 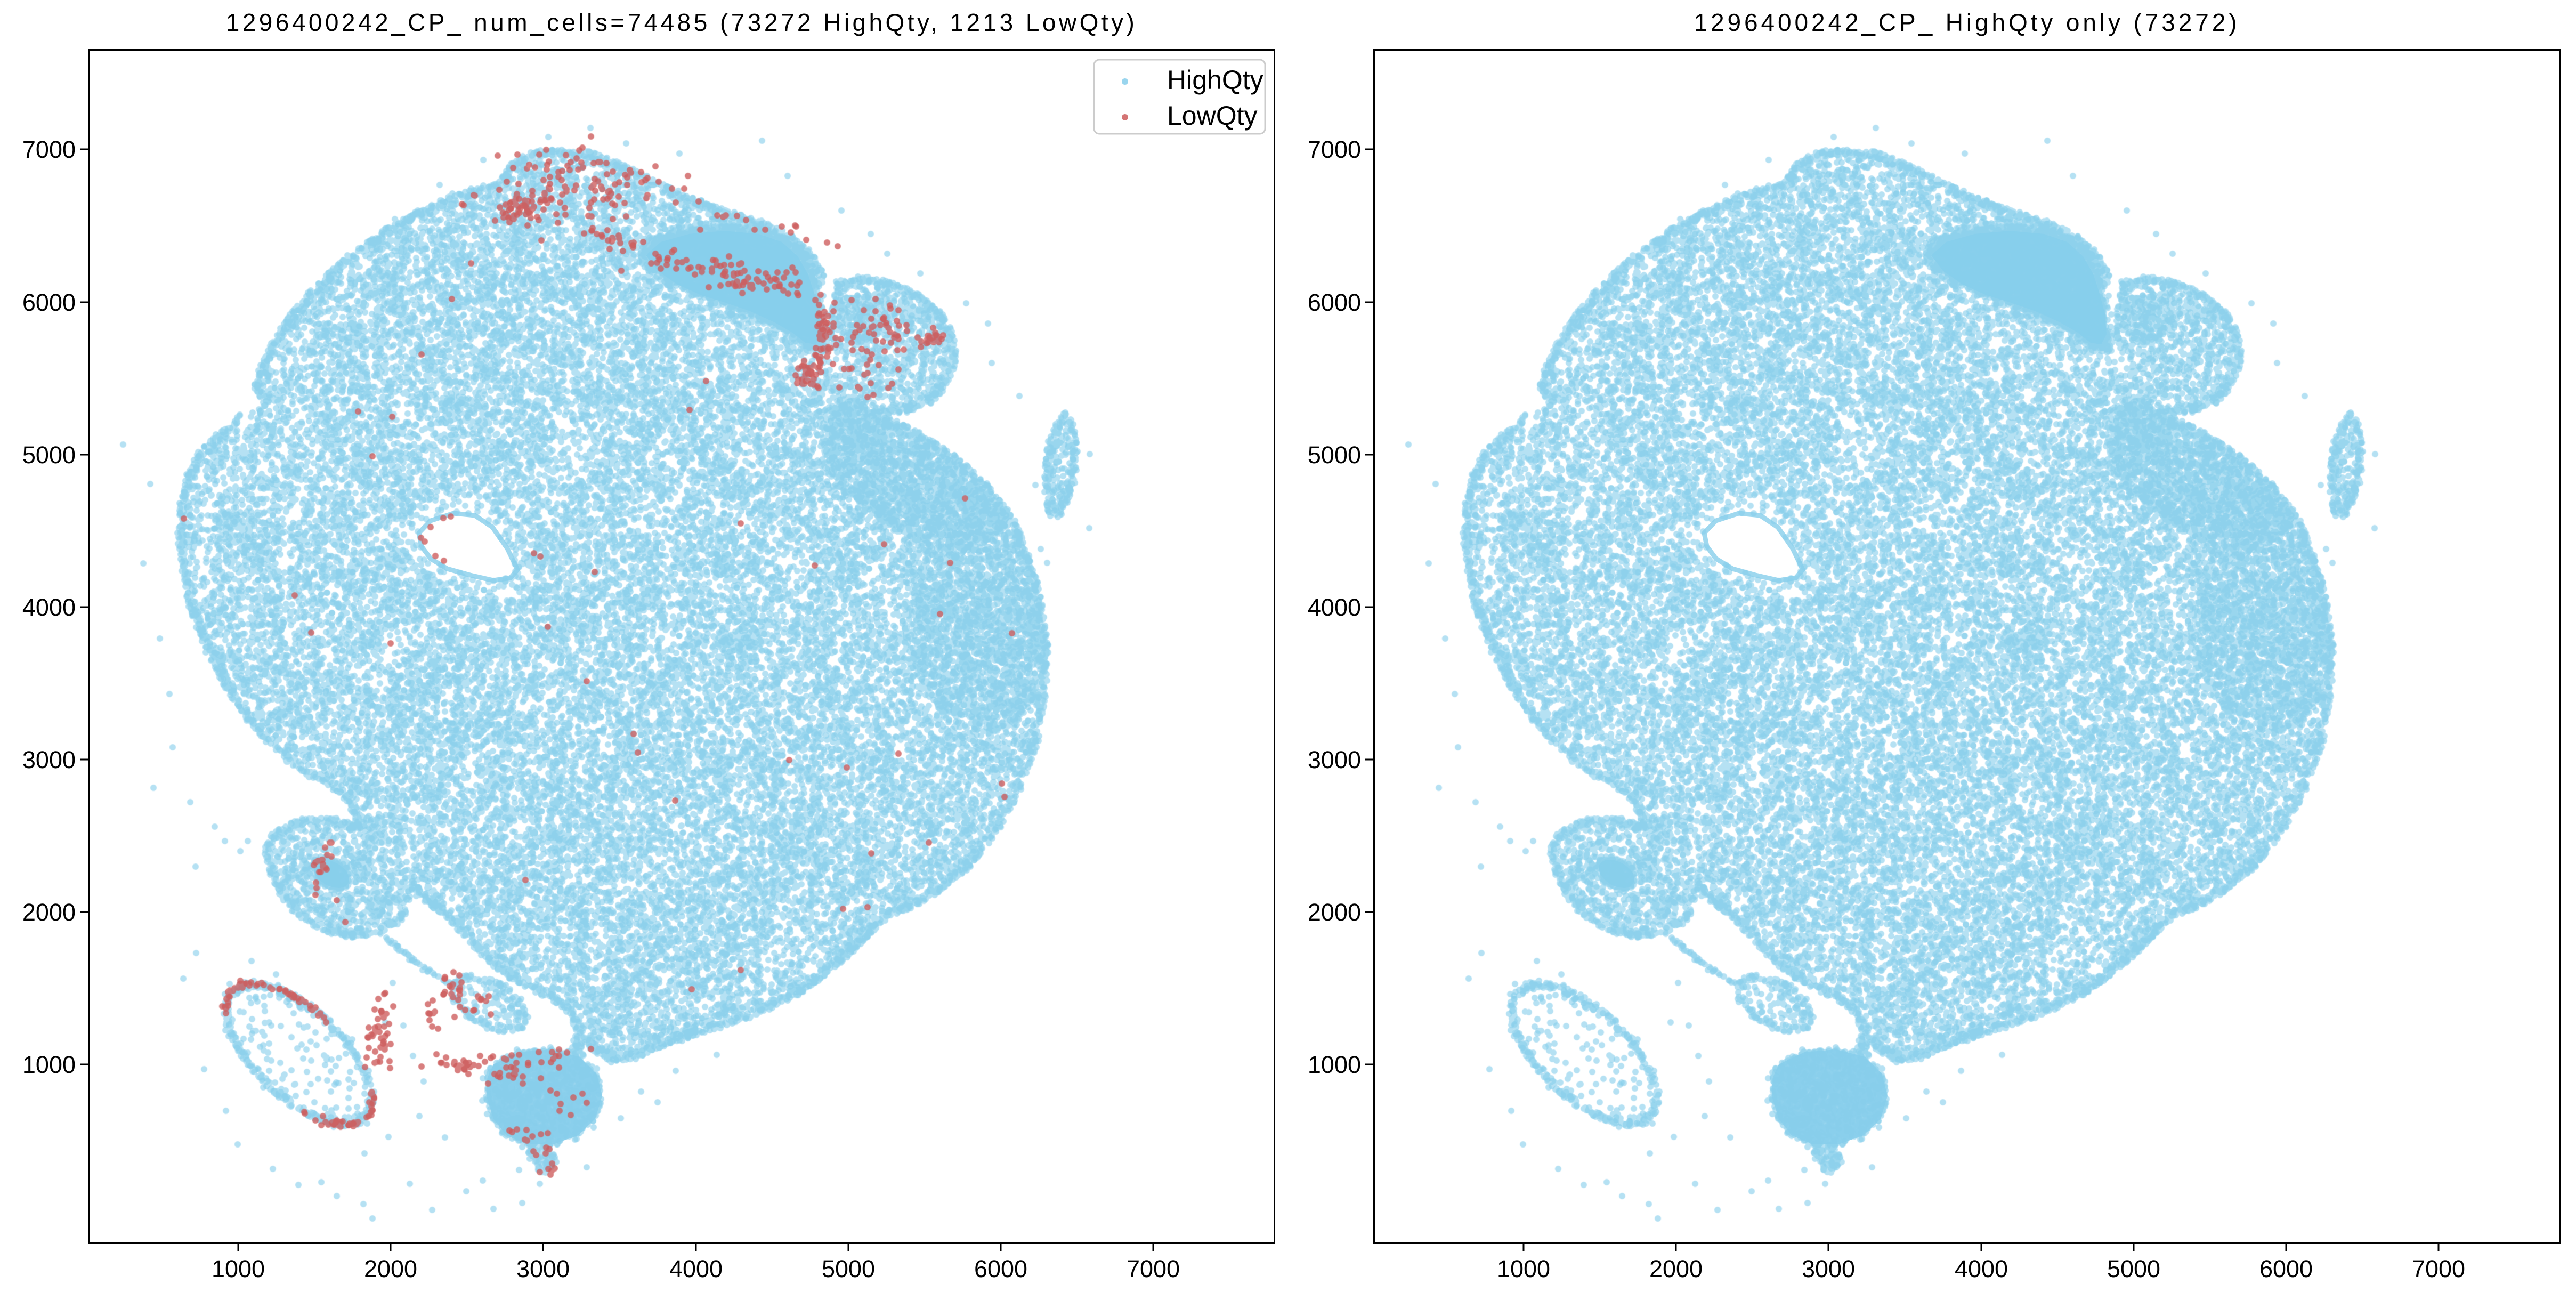 I want to click on svg-text:1296400242_CP_ HighQty only (7: 1296400242_CP_ HighQty only (73272), so click(x=1967, y=22).